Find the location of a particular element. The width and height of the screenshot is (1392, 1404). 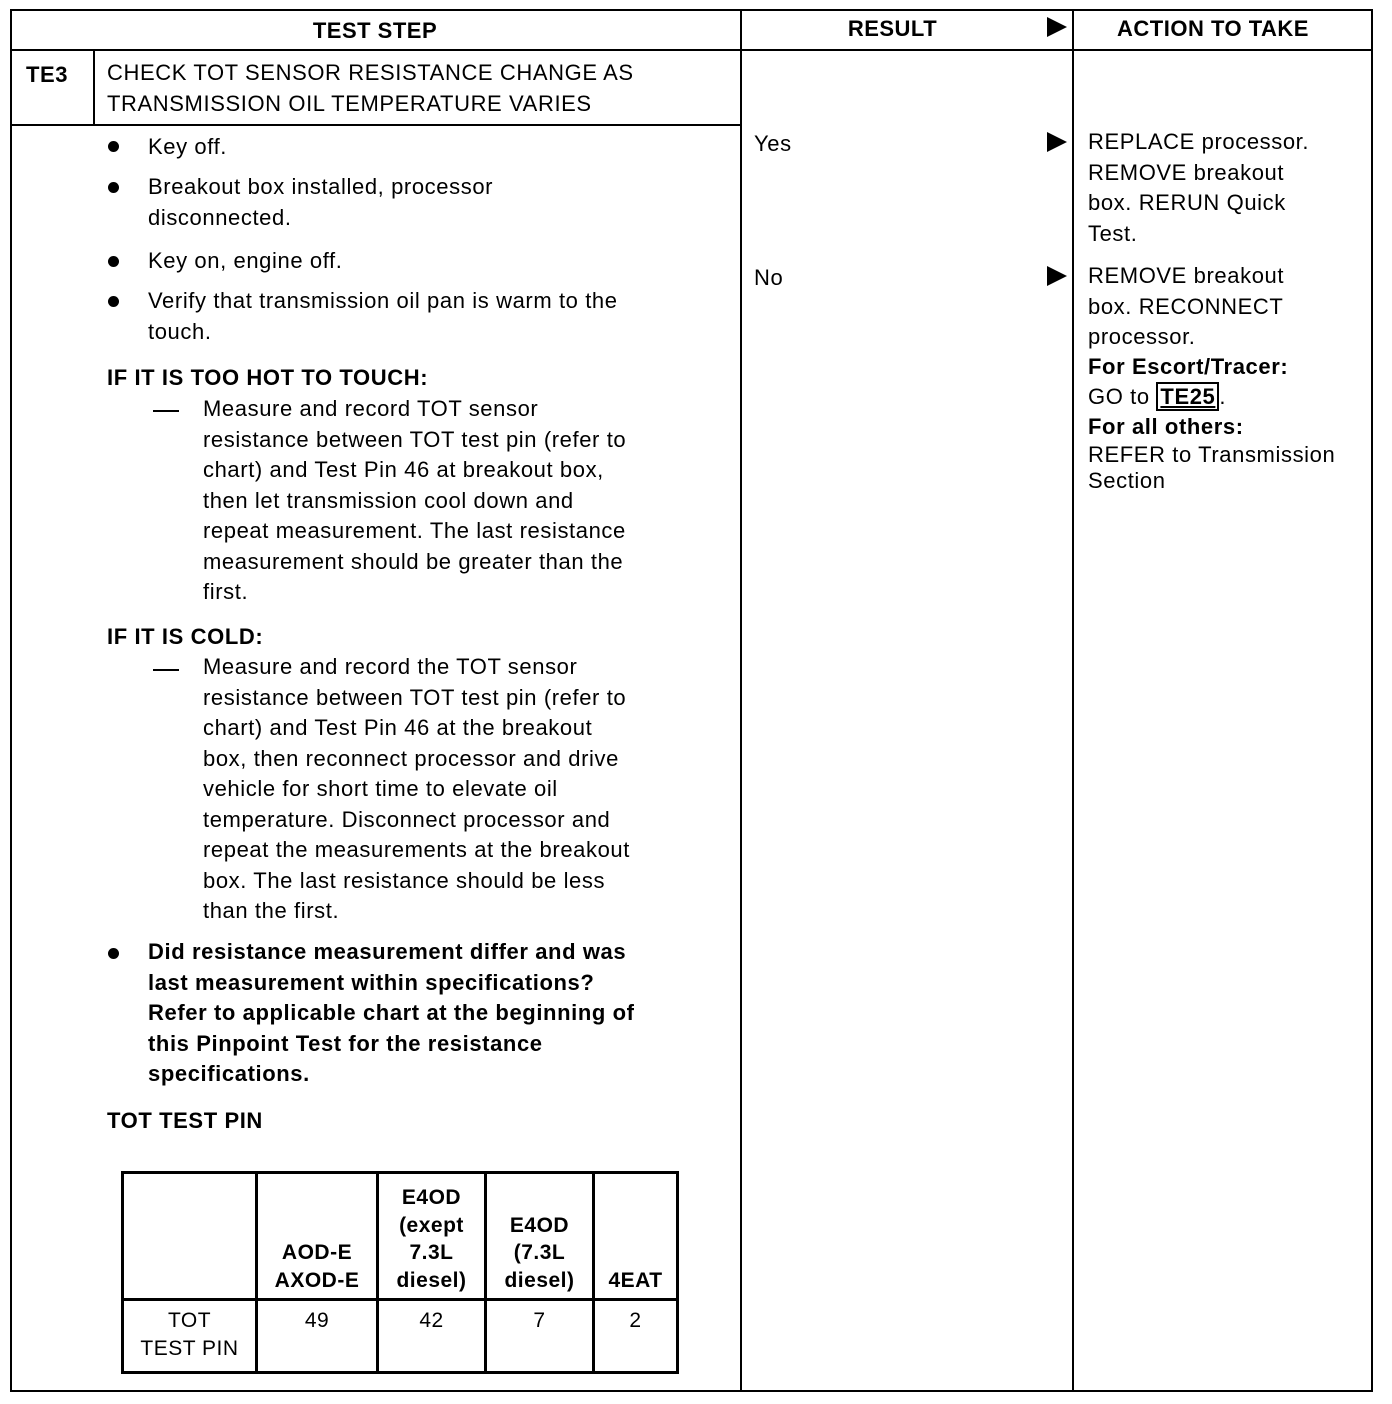

table-header-cell: E4OD (exept 7.3L diesel) is located at coordinates (431, 1236).